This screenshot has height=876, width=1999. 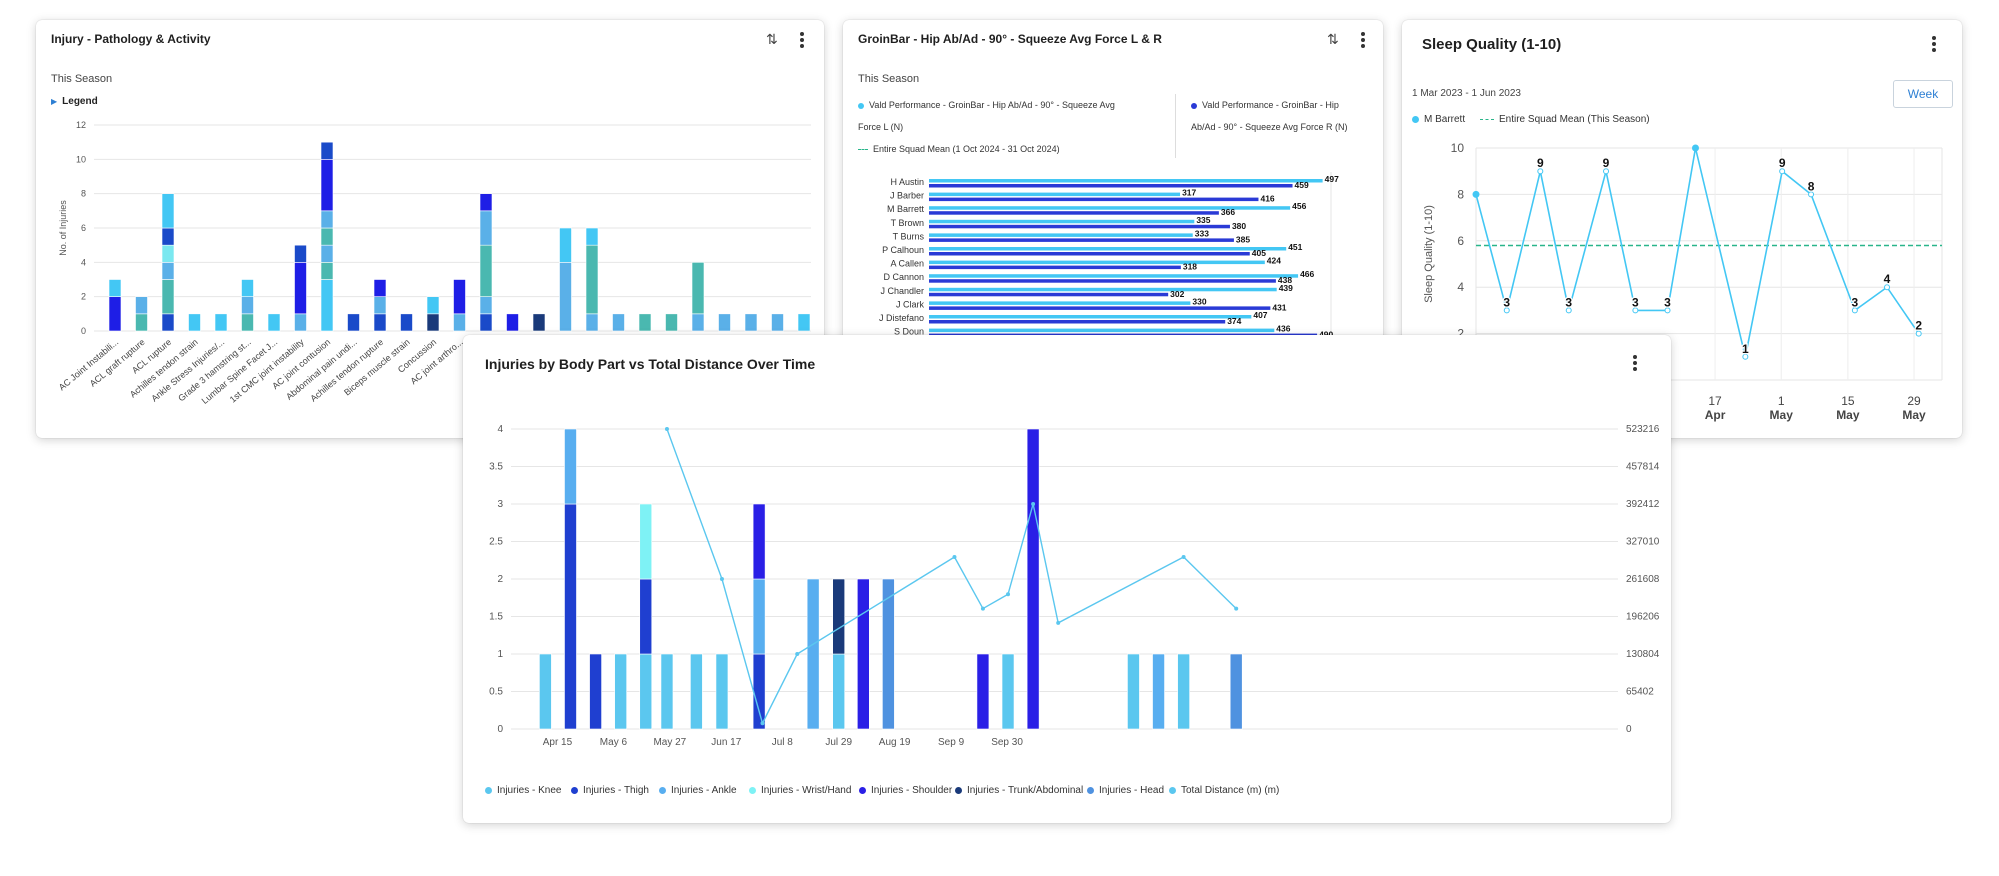 What do you see at coordinates (1267, 199) in the screenshot?
I see `data-label: 416` at bounding box center [1267, 199].